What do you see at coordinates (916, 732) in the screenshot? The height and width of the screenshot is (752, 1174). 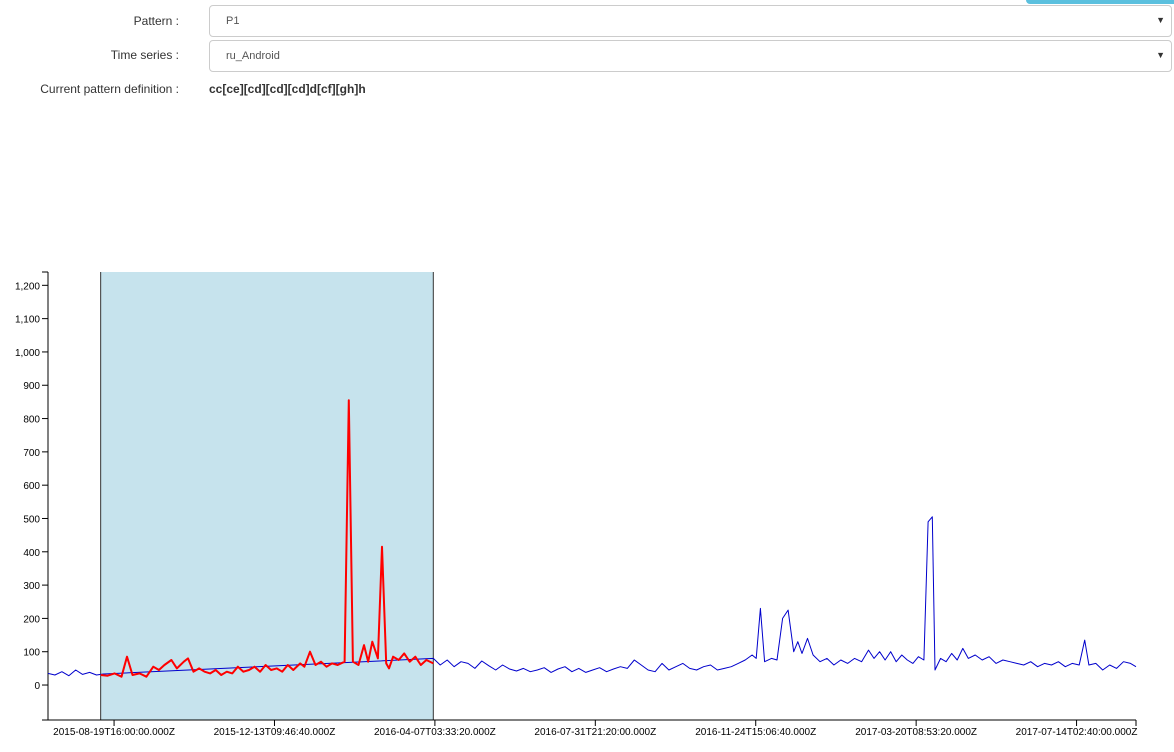 I see `x-tick-label: 2017-03-20T08:53:20.000Z` at bounding box center [916, 732].